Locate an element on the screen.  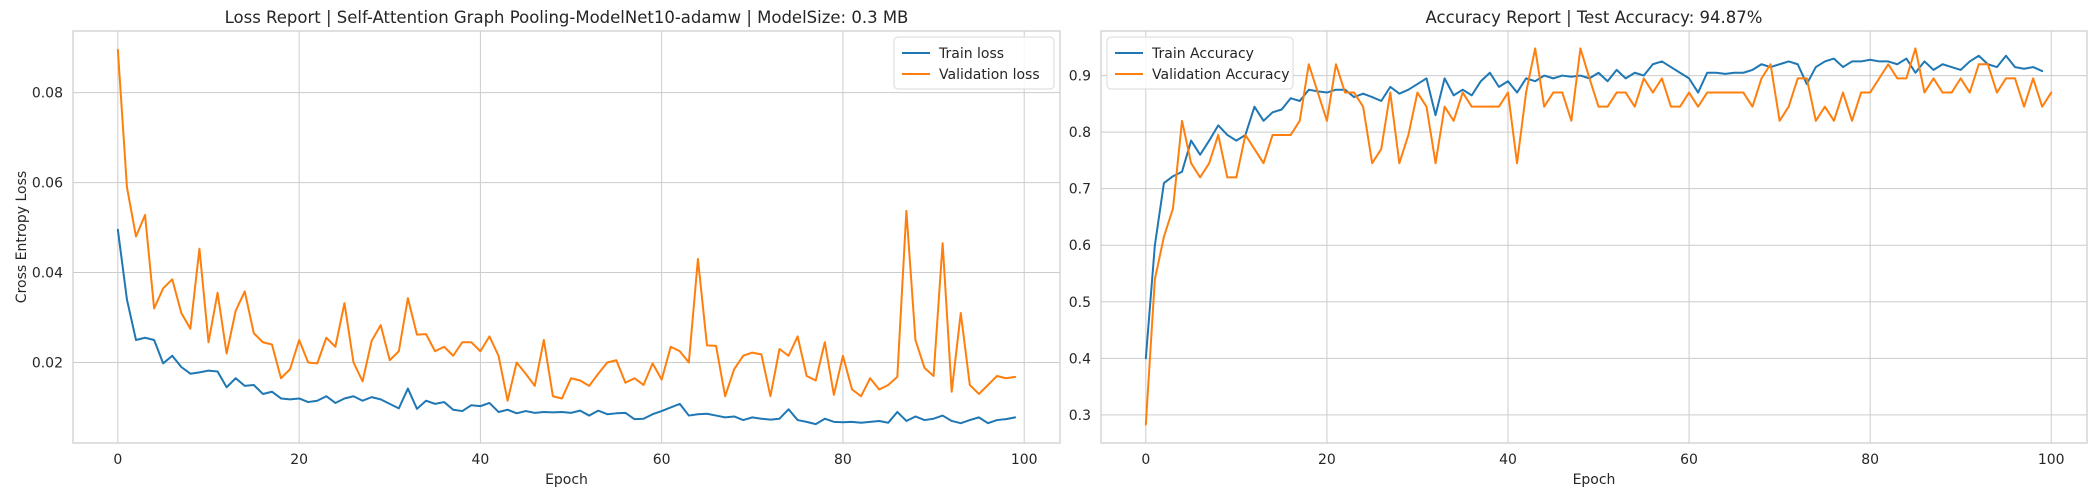
y-tick-label: 0.6 is located at coordinates (1080, 246).